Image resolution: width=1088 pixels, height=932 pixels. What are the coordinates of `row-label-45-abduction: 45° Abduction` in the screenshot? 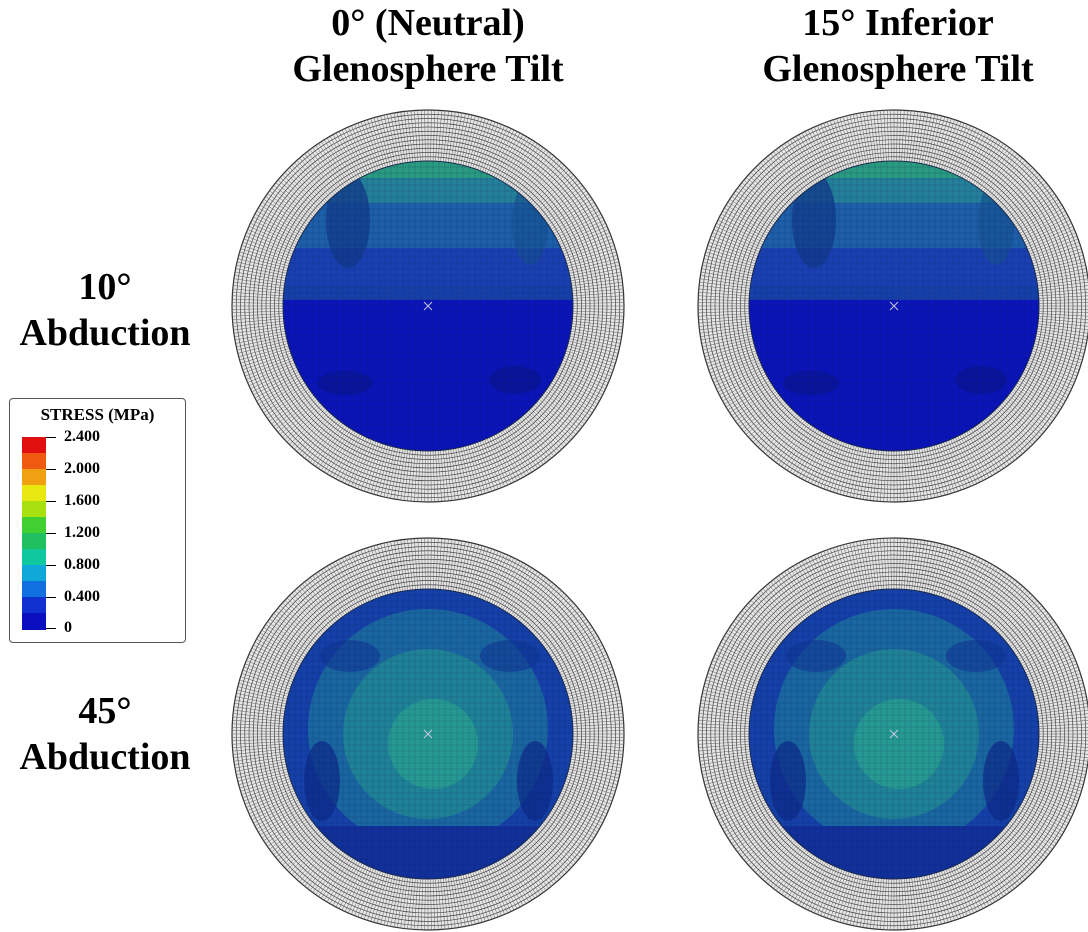 It's located at (105, 734).